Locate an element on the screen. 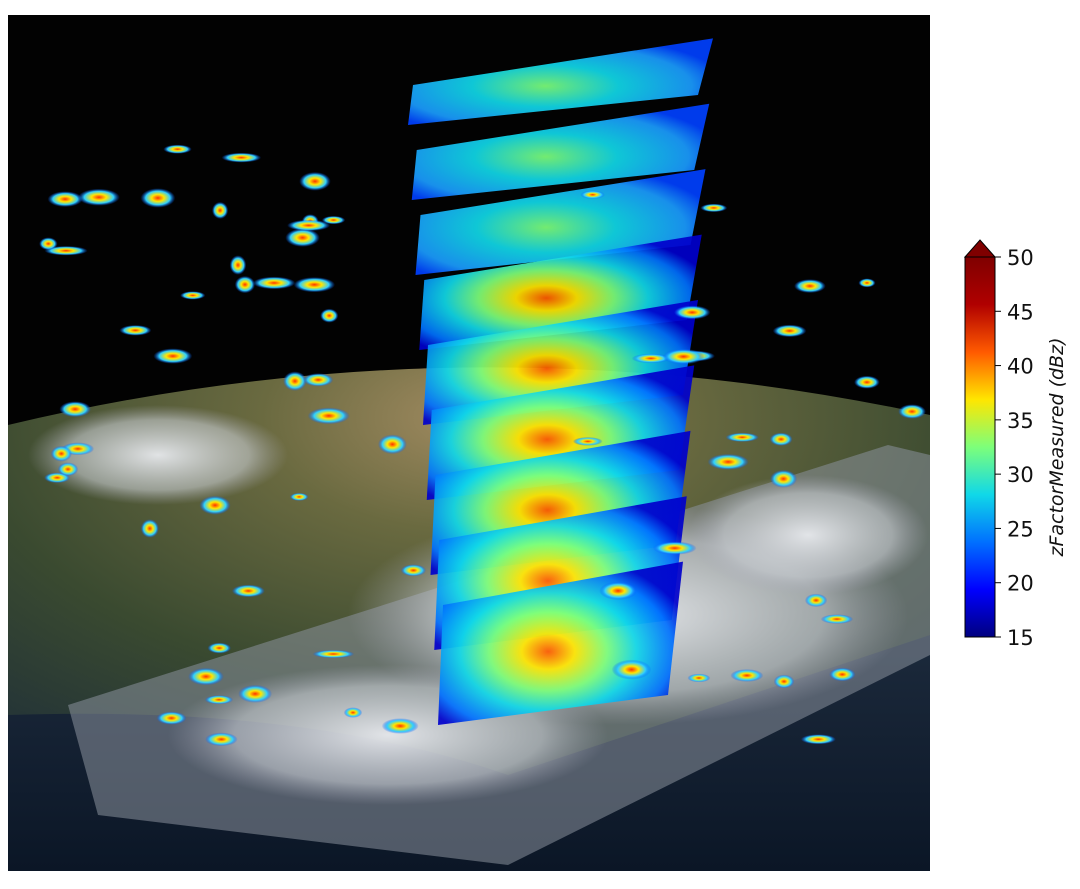  colorbar-tick-label: 25 is located at coordinates (1020, 529).